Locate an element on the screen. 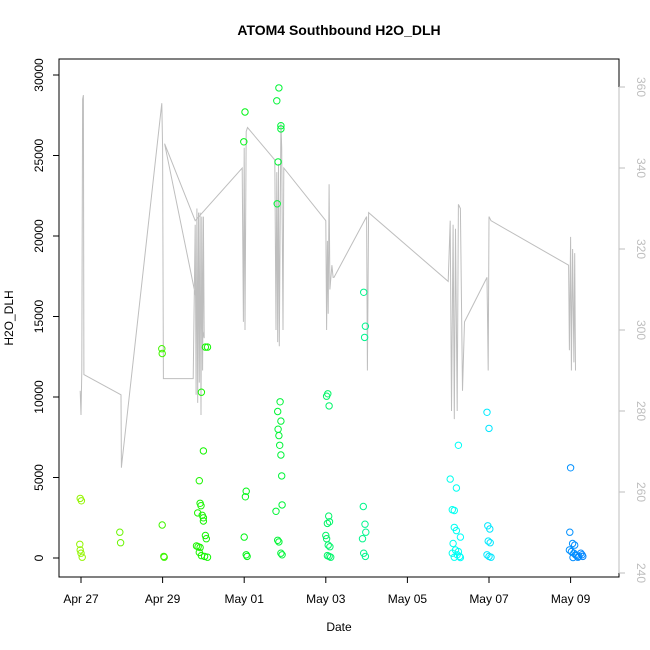 This screenshot has width=650, height=650. y-tick-label: 5000 is located at coordinates (39, 477).